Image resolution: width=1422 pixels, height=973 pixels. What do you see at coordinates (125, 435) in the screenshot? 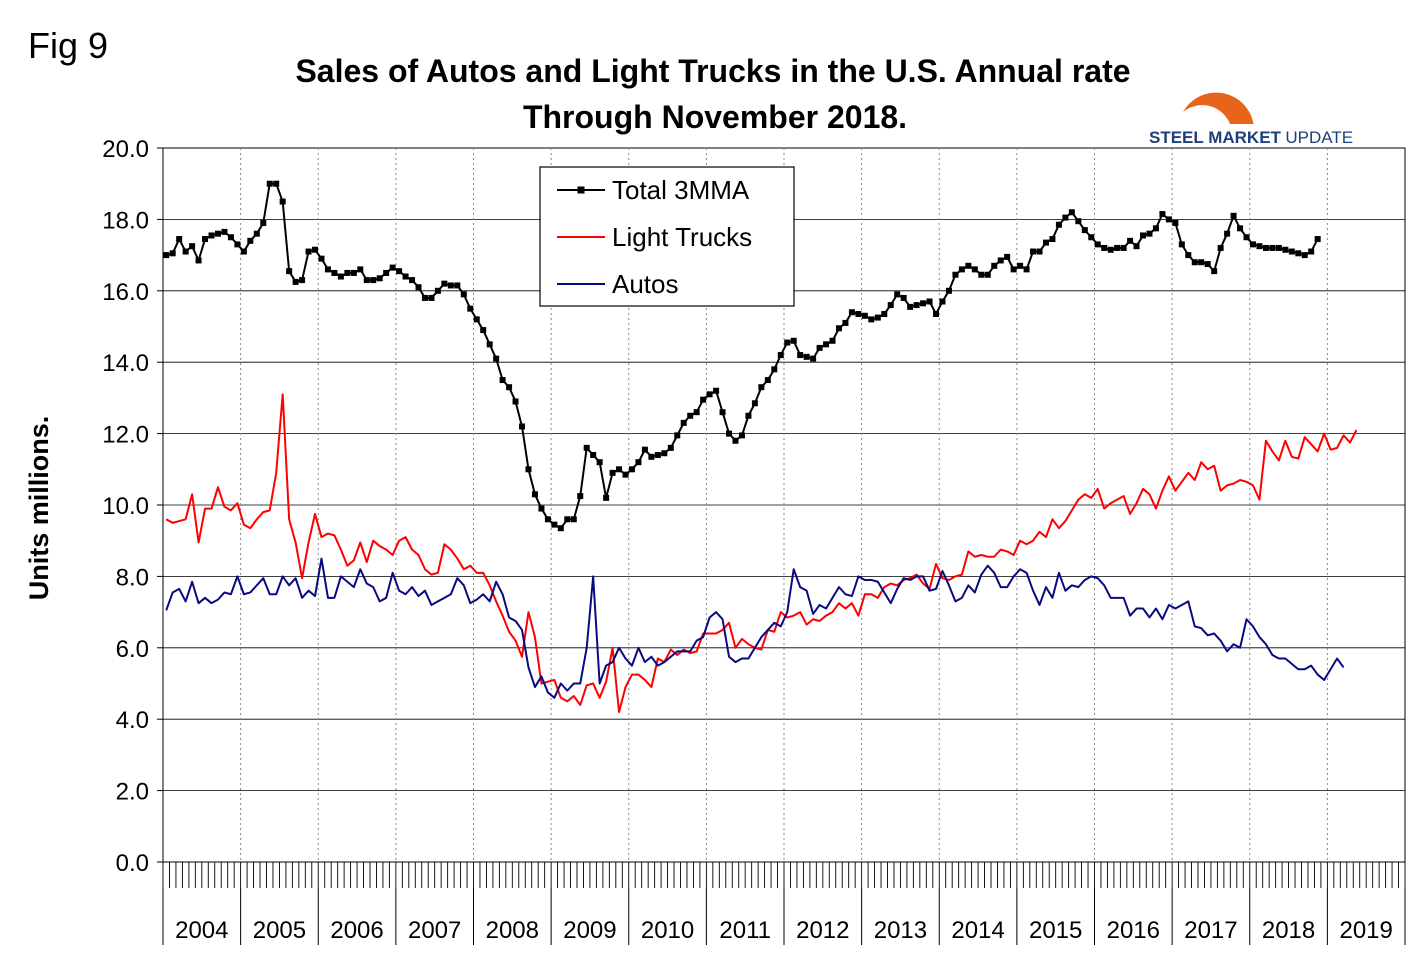
I see `y-tick-label: 12.0` at bounding box center [125, 435].